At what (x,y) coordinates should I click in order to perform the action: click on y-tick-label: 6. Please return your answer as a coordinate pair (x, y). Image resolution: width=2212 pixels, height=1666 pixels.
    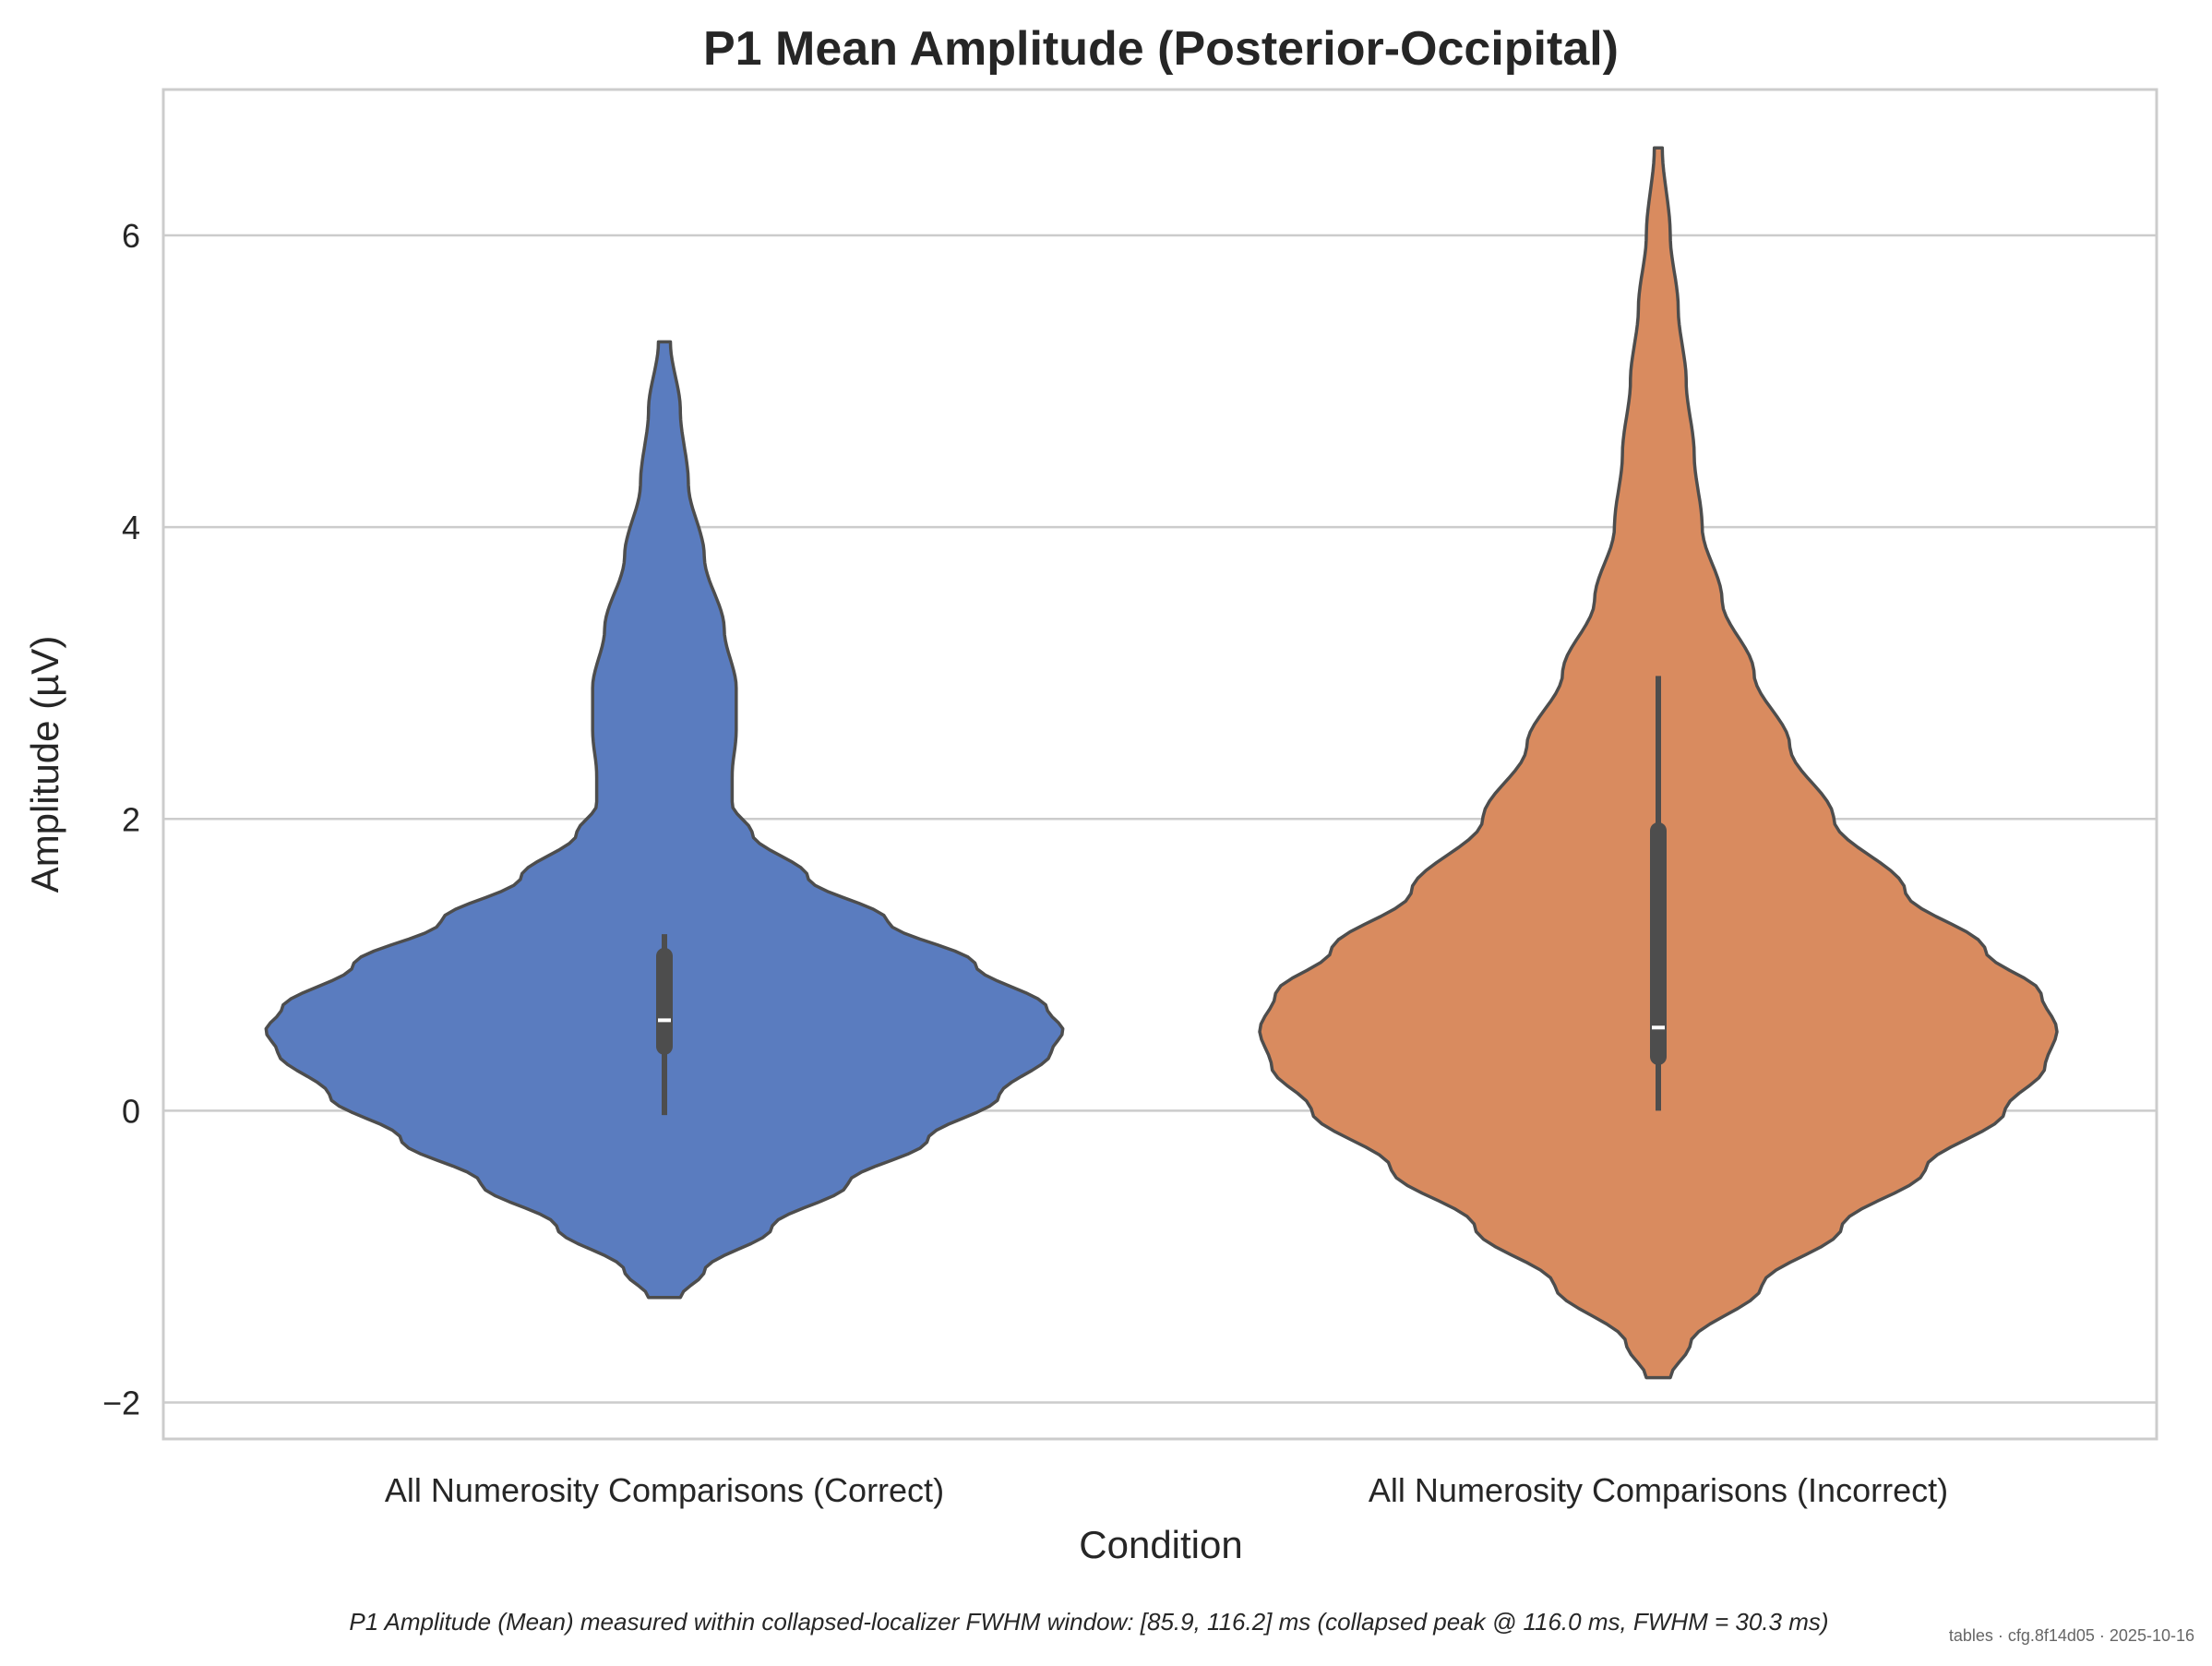
    Looking at the image, I should click on (131, 236).